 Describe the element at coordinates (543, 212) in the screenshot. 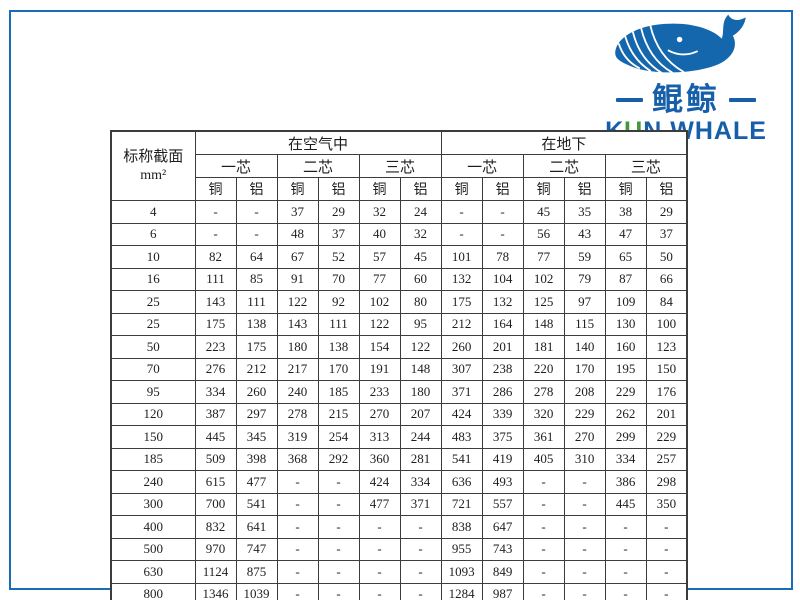

I see `ampacity-cell: 45` at that location.